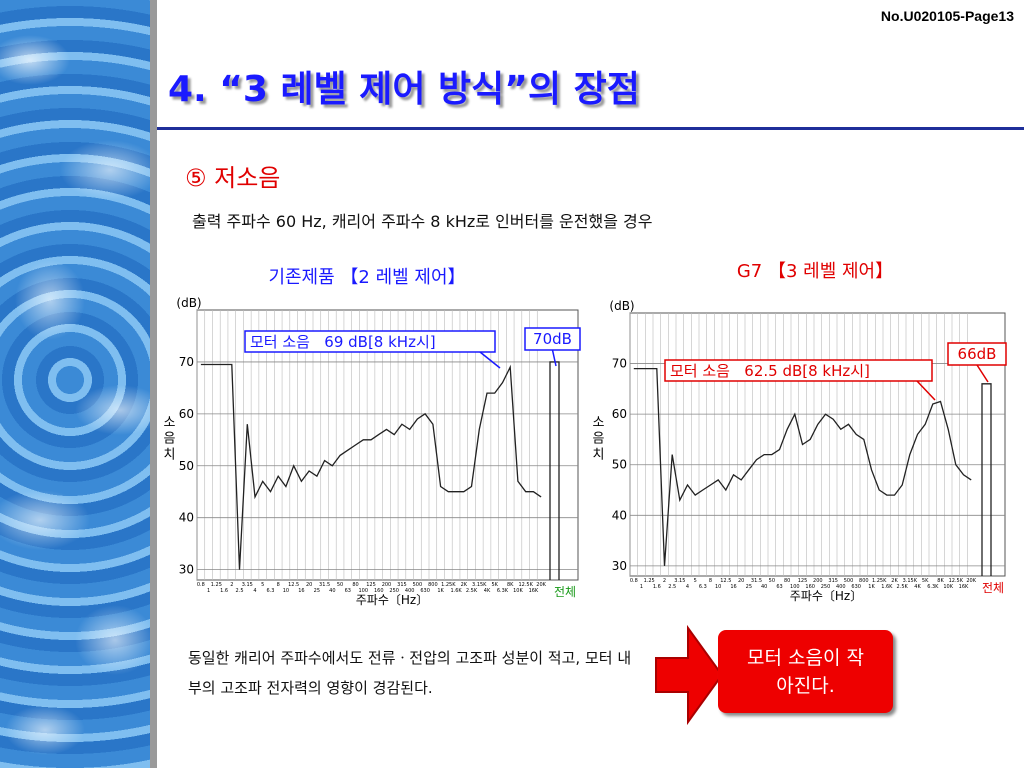 This screenshot has width=1024, height=768. What do you see at coordinates (910, 581) in the screenshot?
I see `x-tick-label: 3.15K` at bounding box center [910, 581].